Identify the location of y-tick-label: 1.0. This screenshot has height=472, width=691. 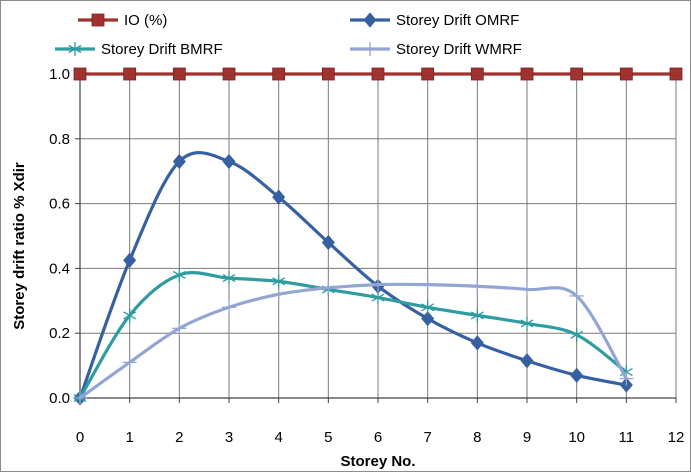
(59, 74).